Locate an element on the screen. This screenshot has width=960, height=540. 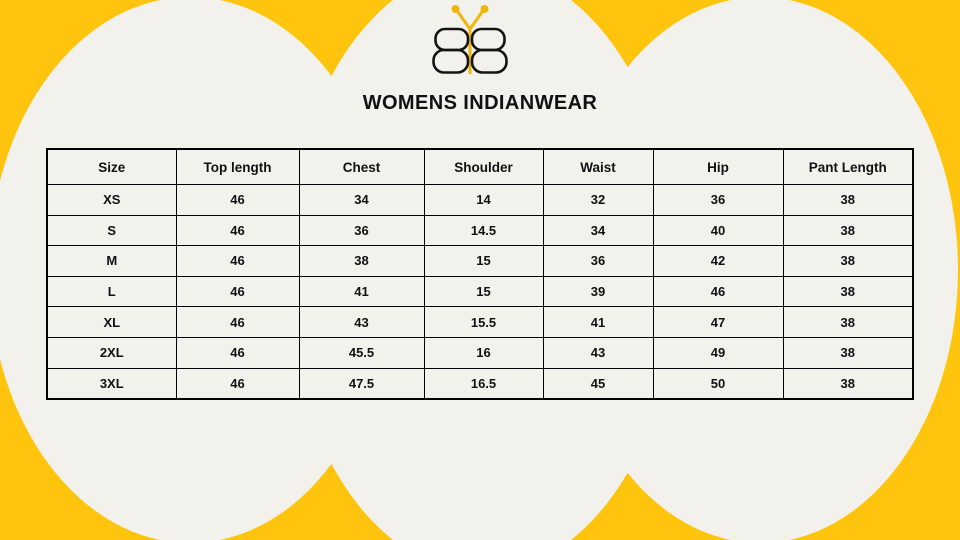
wing-left-bottom is located at coordinates (451, 61).